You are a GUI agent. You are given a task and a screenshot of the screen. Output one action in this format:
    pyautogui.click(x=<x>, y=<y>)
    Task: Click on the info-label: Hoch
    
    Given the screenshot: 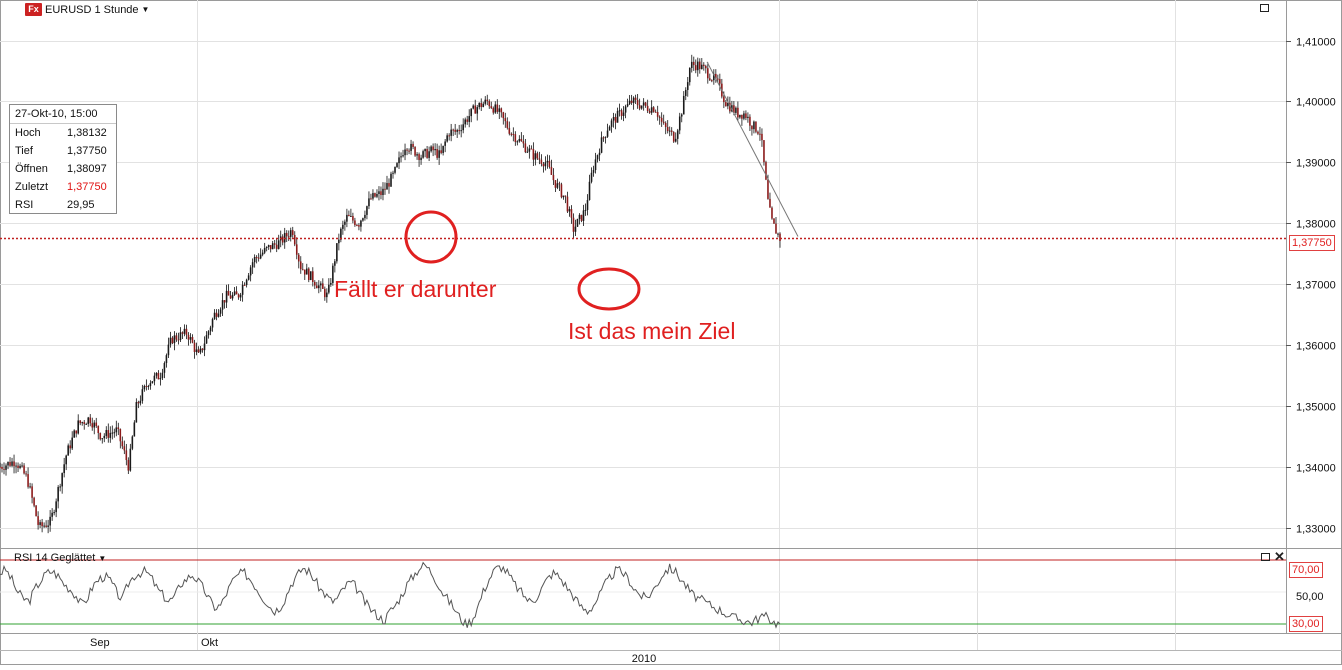 What is the action you would take?
    pyautogui.click(x=28, y=133)
    